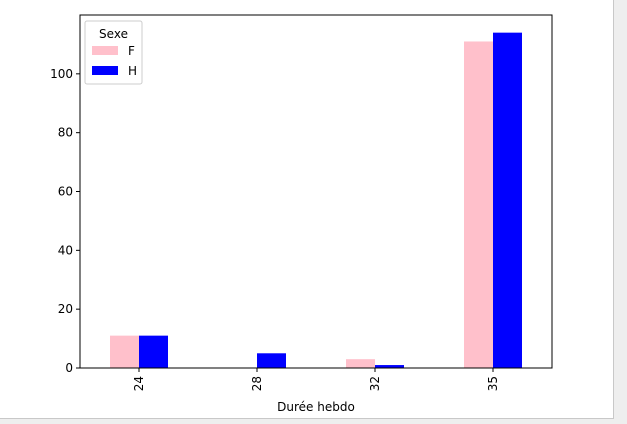  Describe the element at coordinates (105, 70) in the screenshot. I see `legend-swatch-h` at that location.